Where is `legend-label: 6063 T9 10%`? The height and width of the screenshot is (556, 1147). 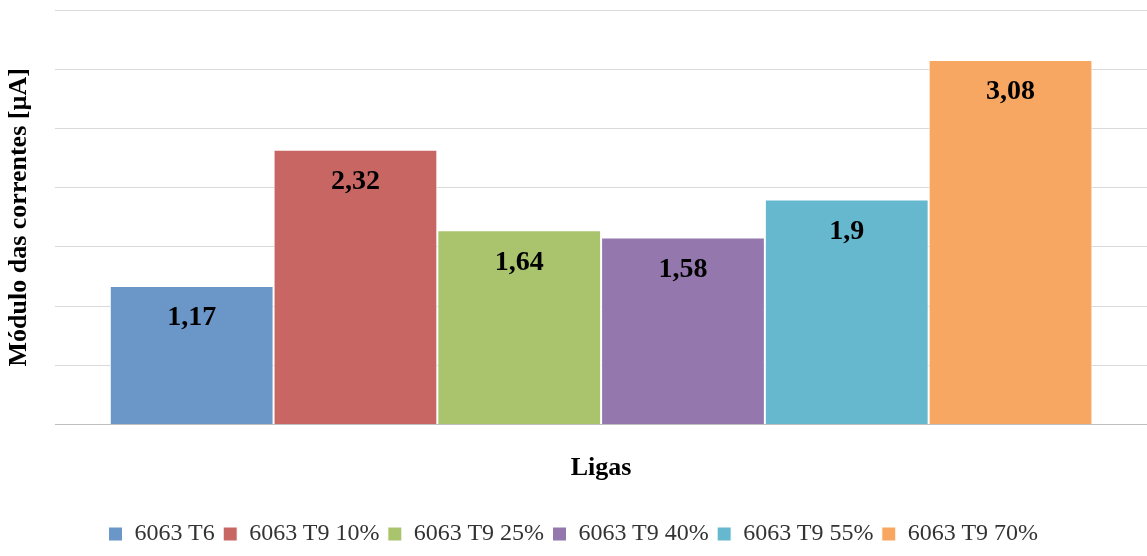 legend-label: 6063 T9 10% is located at coordinates (314, 532).